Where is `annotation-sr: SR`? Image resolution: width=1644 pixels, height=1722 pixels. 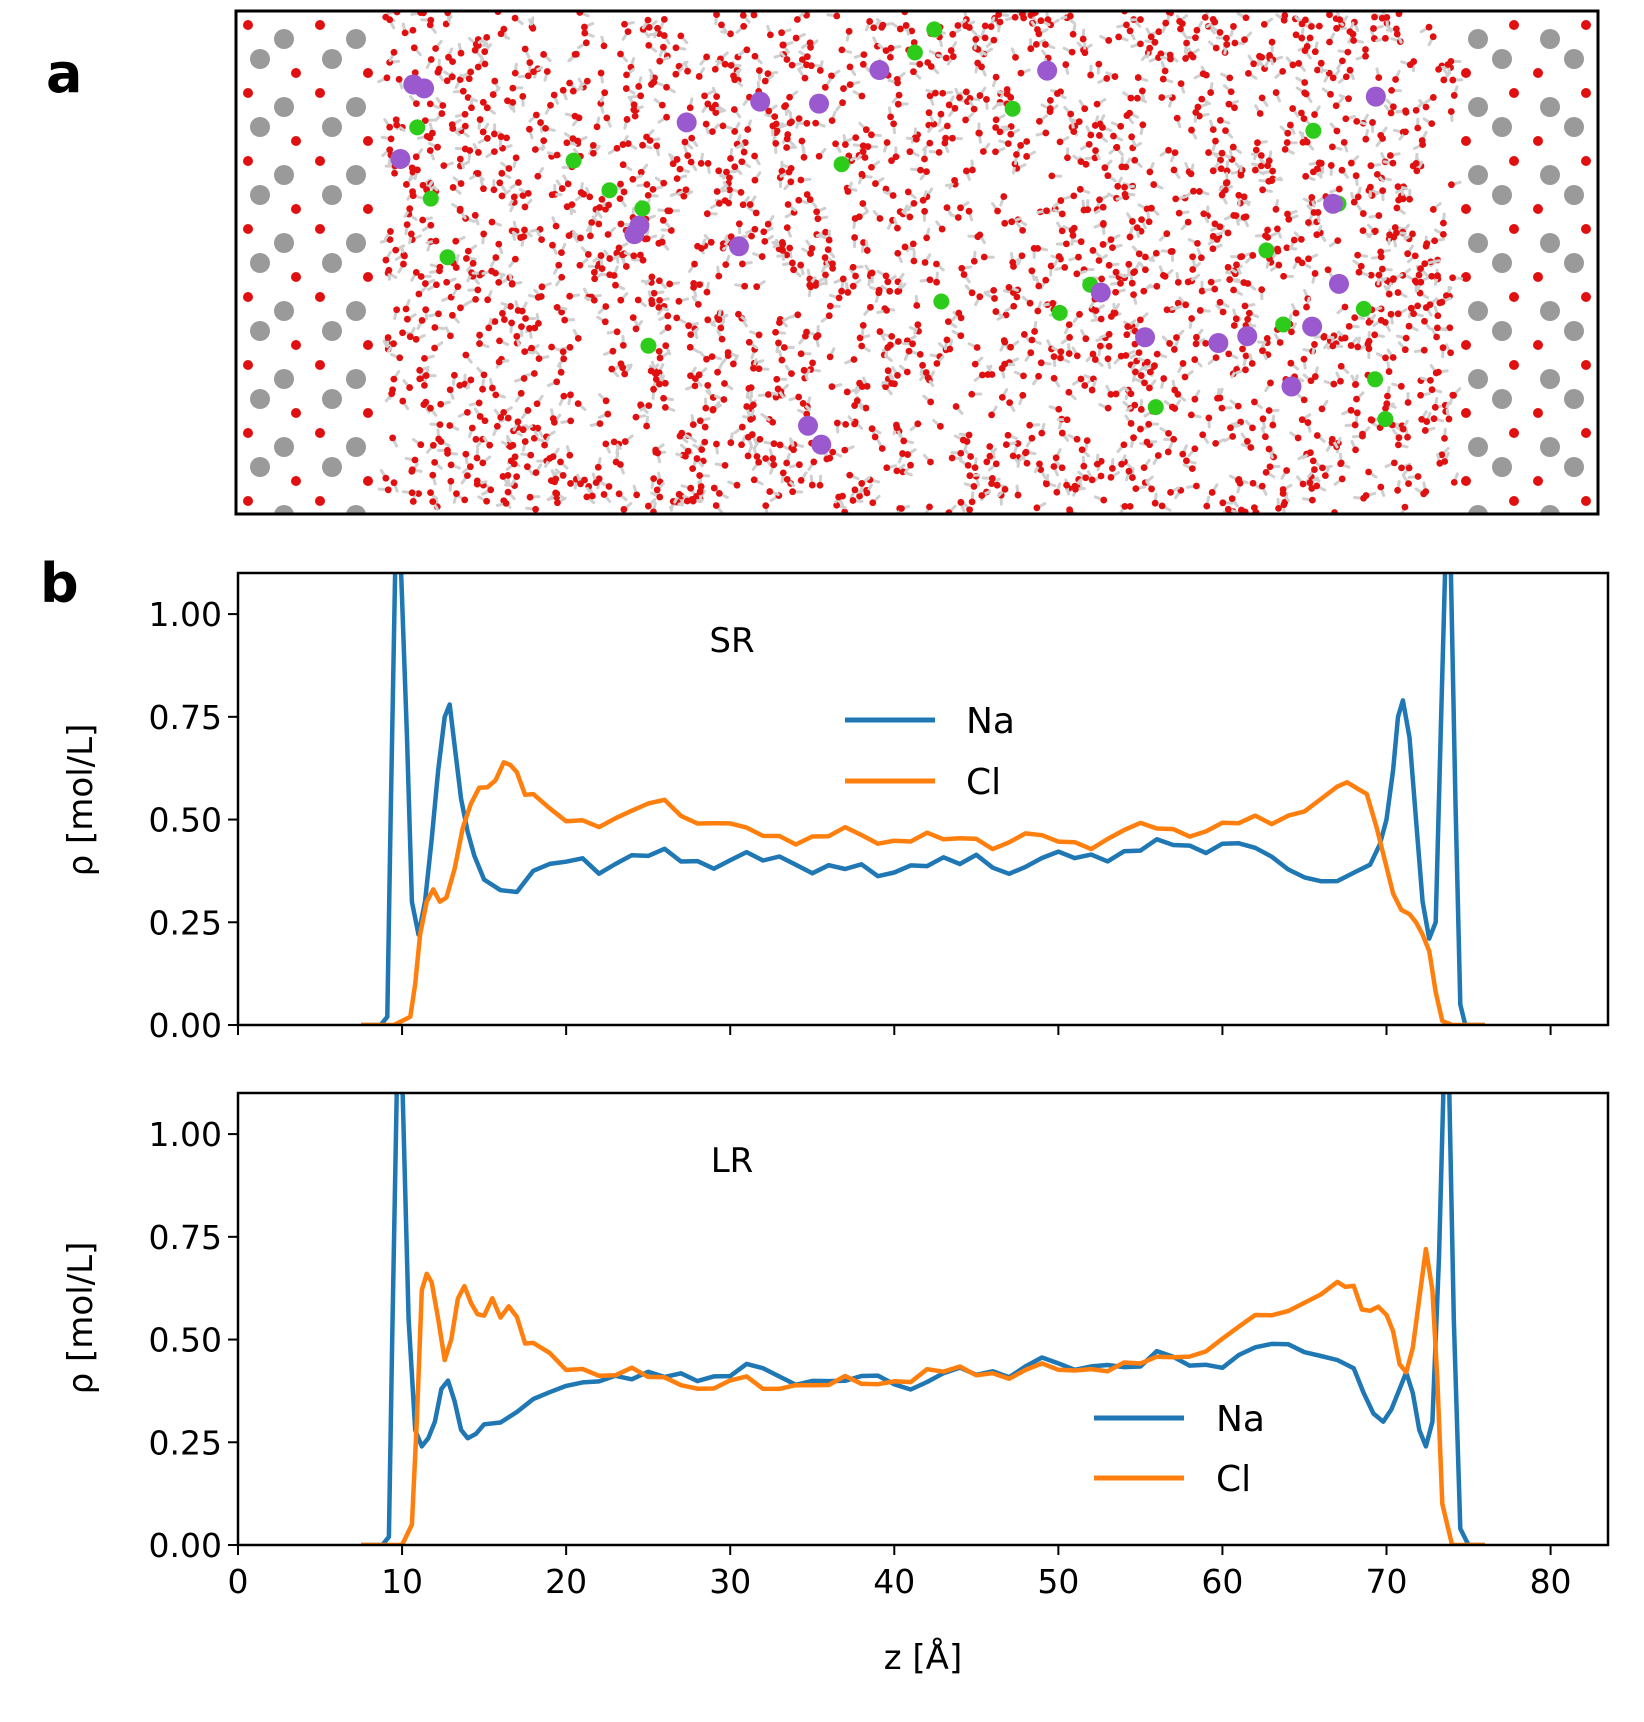 annotation-sr: SR is located at coordinates (731, 641).